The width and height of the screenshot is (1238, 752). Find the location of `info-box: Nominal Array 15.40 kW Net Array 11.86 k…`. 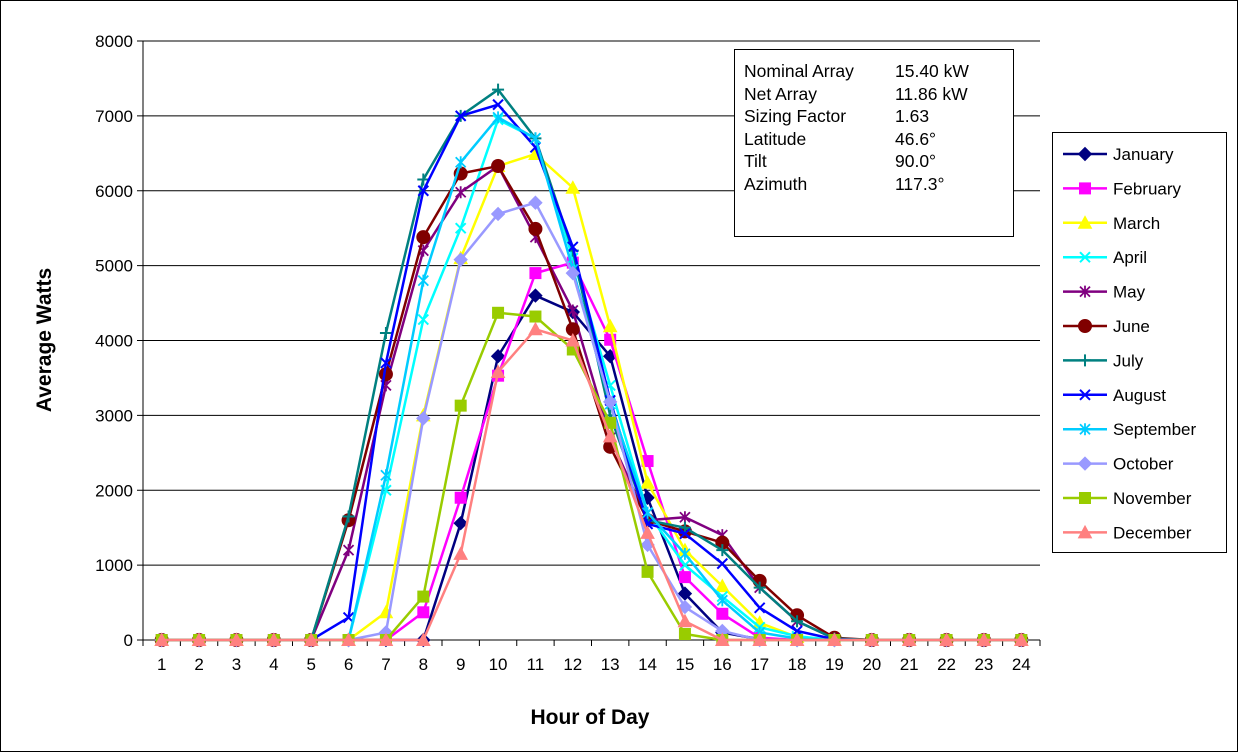

info-box: Nominal Array 15.40 kW Net Array 11.86 k… is located at coordinates (874, 143).